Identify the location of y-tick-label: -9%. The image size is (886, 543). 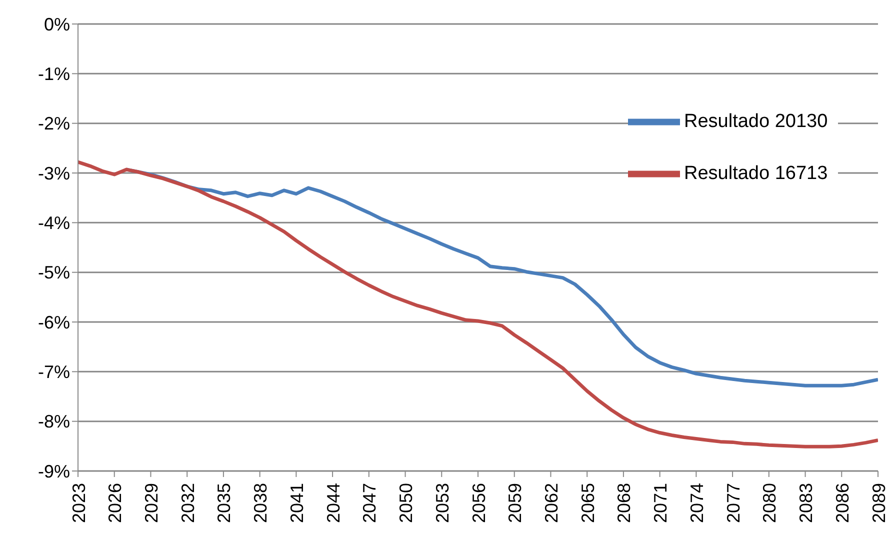
(54, 471).